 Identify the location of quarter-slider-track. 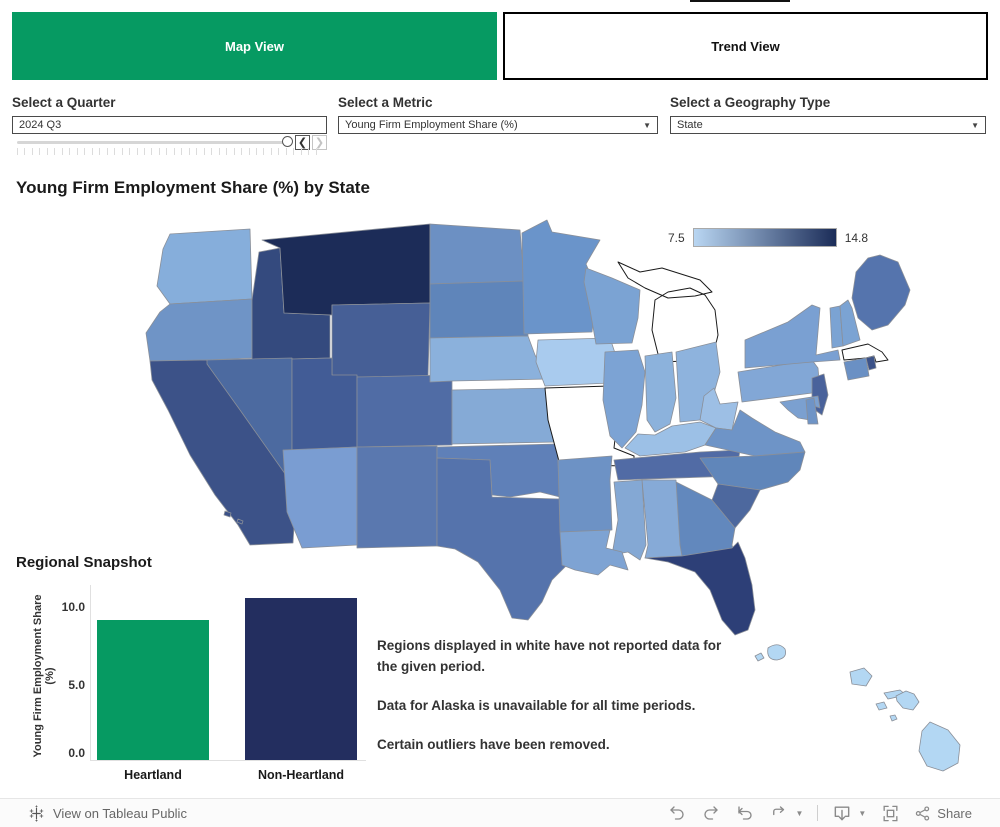
(154, 142).